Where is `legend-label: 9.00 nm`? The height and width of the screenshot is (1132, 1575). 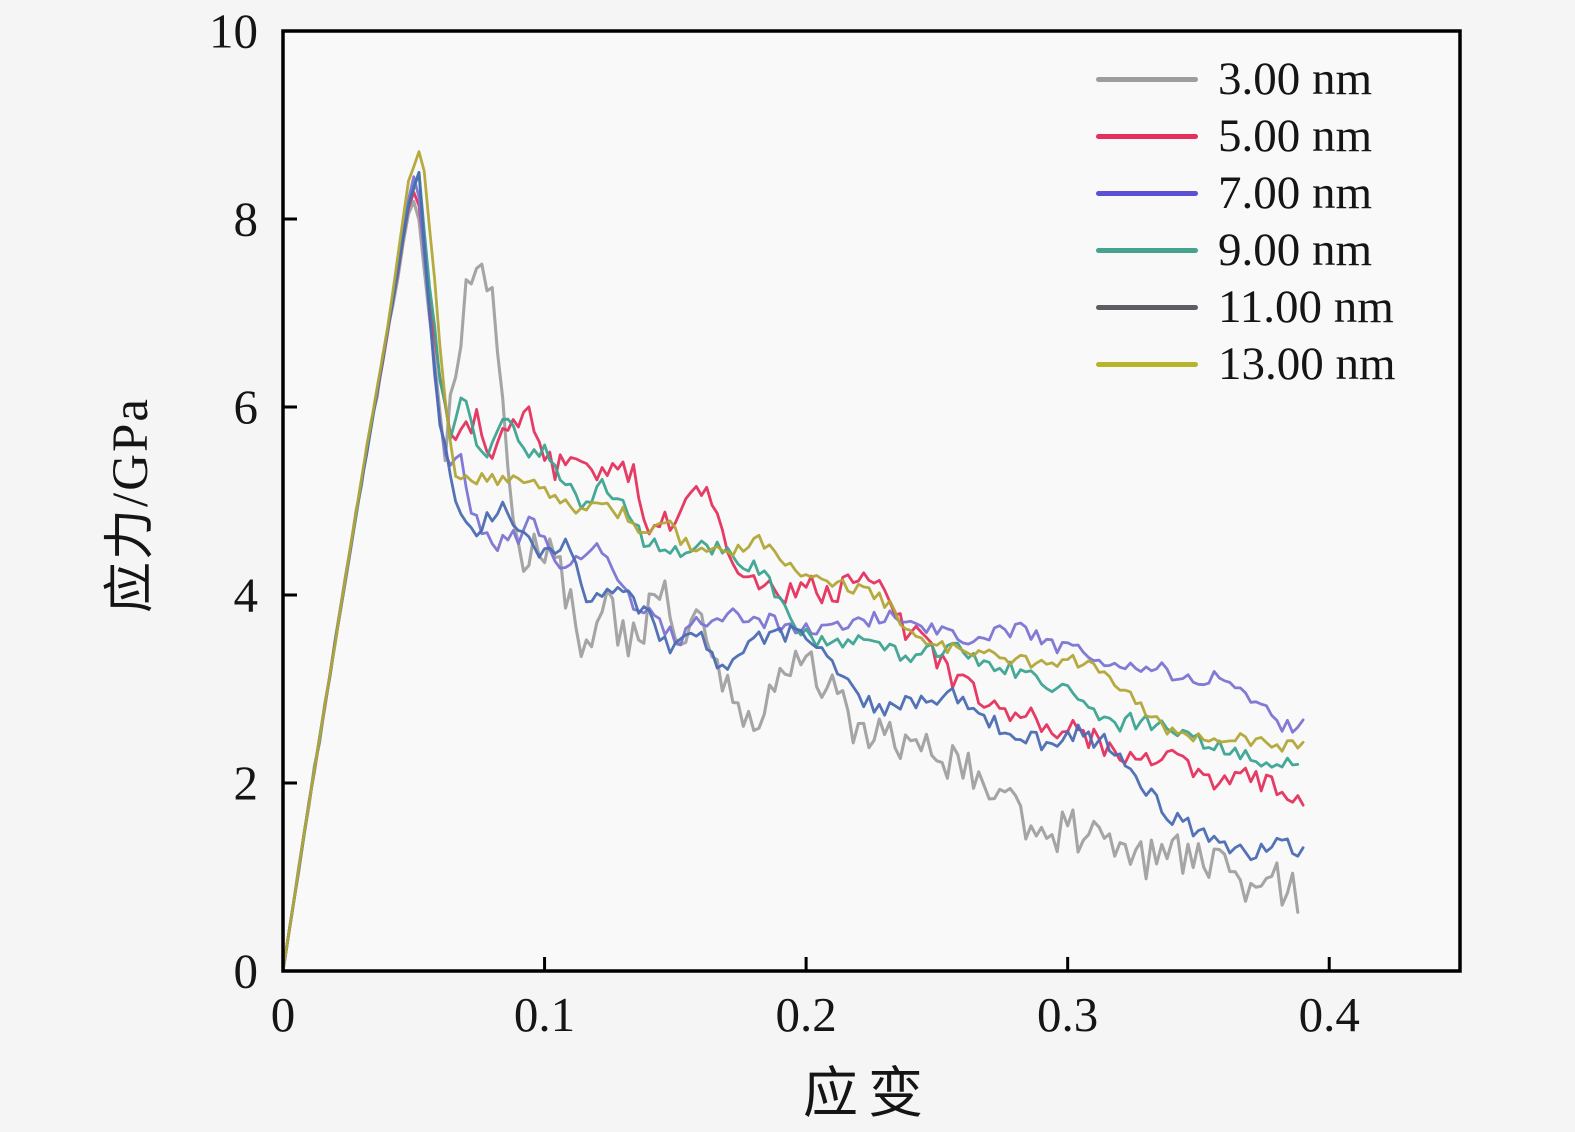 legend-label: 9.00 nm is located at coordinates (1295, 250).